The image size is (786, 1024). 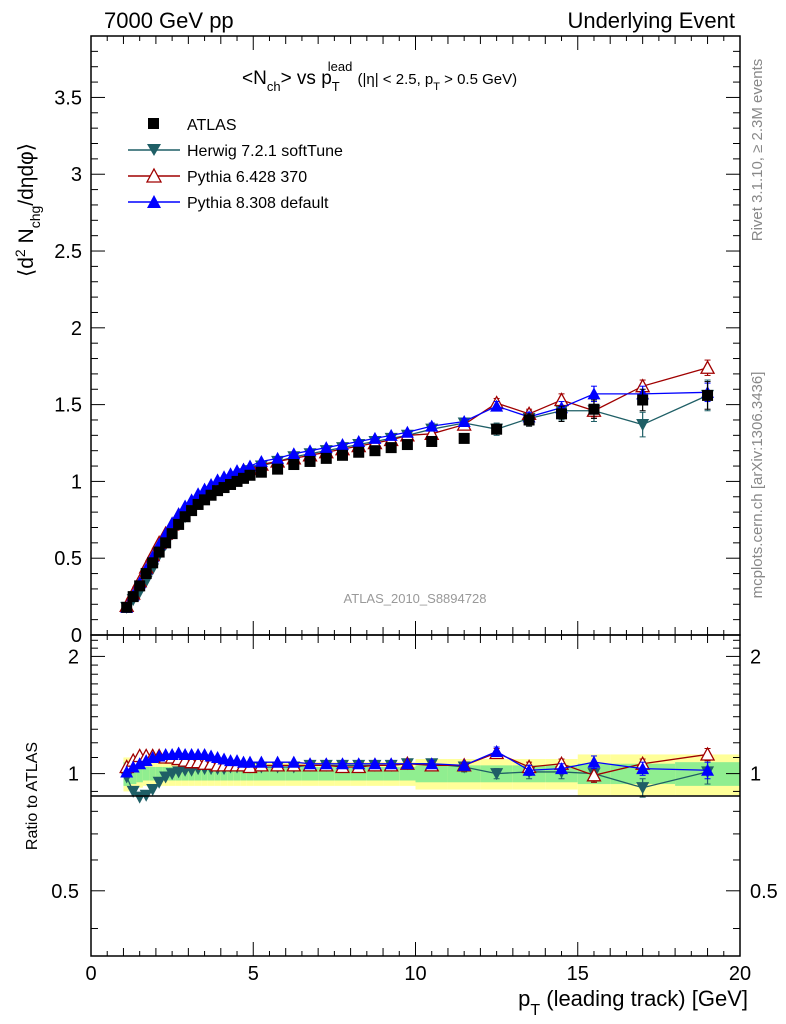 I want to click on ratio-y-tick-label: 0.5, so click(x=65, y=892).